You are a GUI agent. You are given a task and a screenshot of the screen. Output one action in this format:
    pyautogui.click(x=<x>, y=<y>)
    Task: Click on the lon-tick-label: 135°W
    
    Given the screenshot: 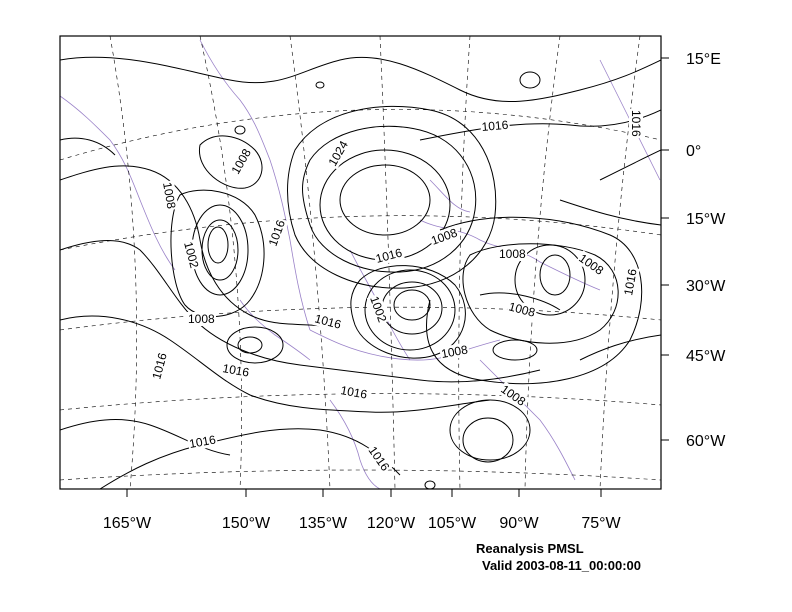 What is the action you would take?
    pyautogui.click(x=323, y=523)
    